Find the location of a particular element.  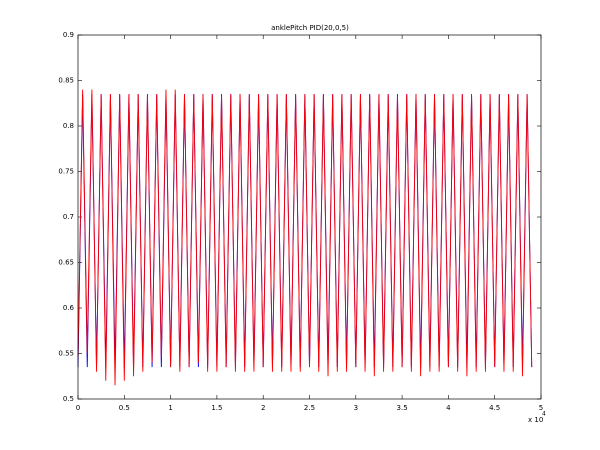

x-tick-label: 0.5 is located at coordinates (124, 408).